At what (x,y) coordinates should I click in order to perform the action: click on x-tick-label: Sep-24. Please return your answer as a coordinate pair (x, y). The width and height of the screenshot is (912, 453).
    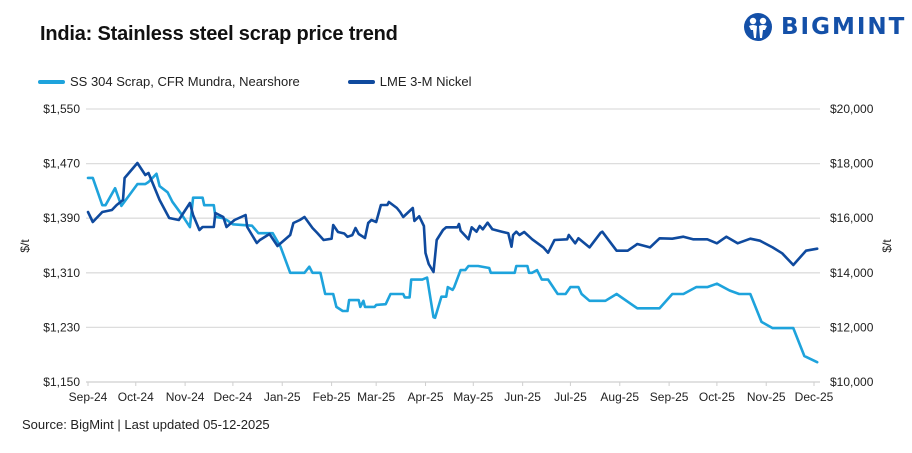
    Looking at the image, I should click on (88, 397).